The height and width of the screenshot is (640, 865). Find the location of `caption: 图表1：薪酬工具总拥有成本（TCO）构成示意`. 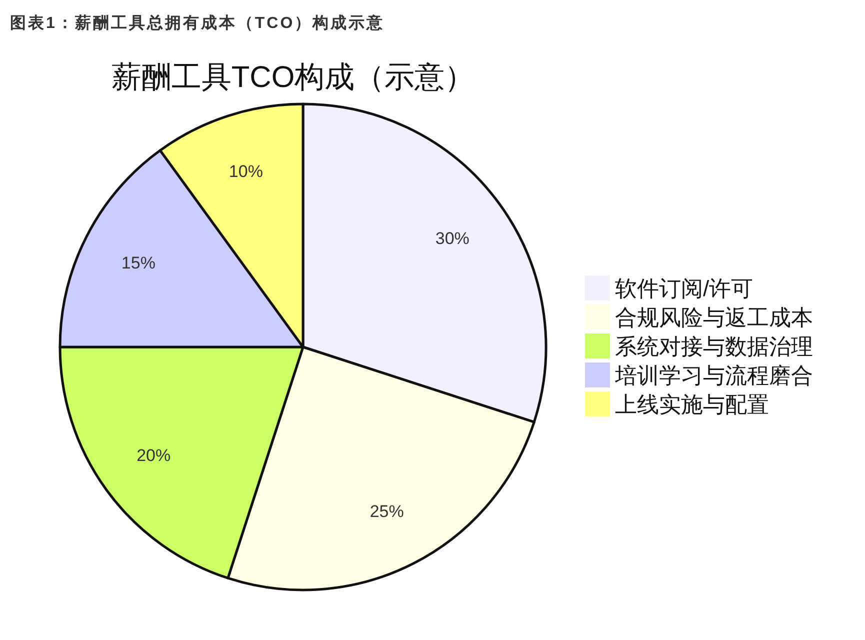

caption: 图表1：薪酬工具总拥有成本（TCO）构成示意 is located at coordinates (197, 23).